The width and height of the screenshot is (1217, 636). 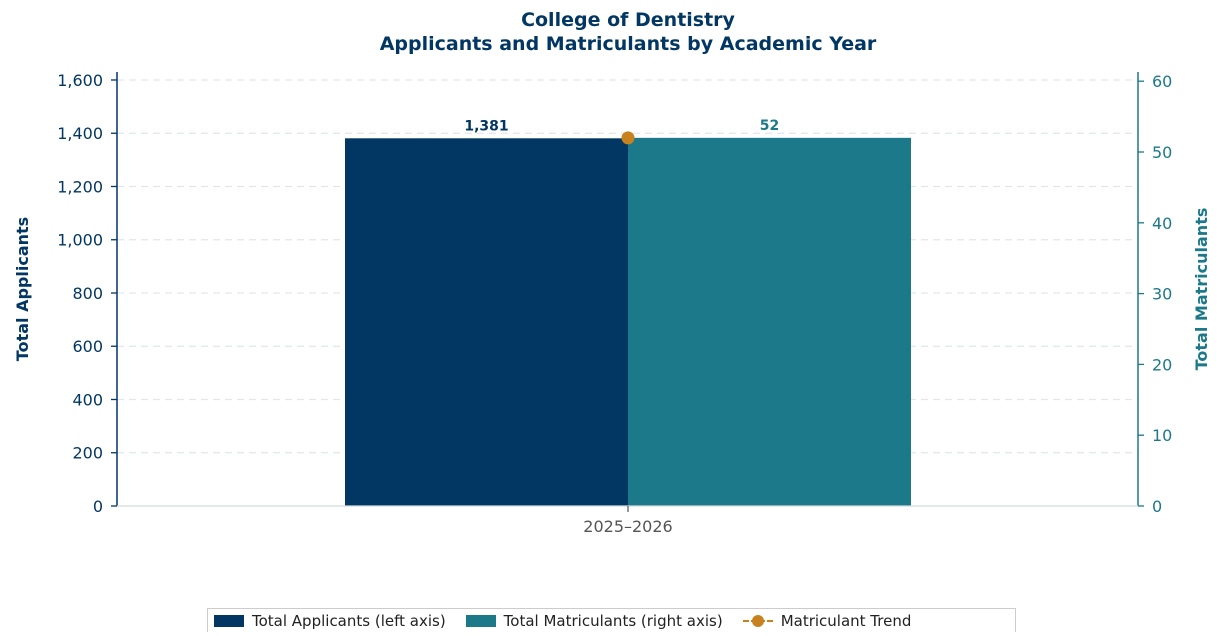 I want to click on left-tick-label: 800, so click(x=87, y=293).